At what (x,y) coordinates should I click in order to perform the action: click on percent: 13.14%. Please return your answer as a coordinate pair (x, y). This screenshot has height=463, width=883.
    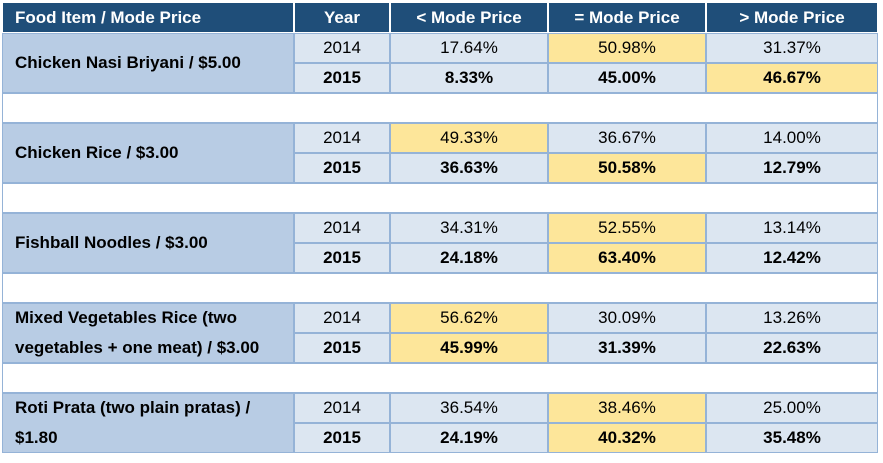
    Looking at the image, I should click on (792, 228).